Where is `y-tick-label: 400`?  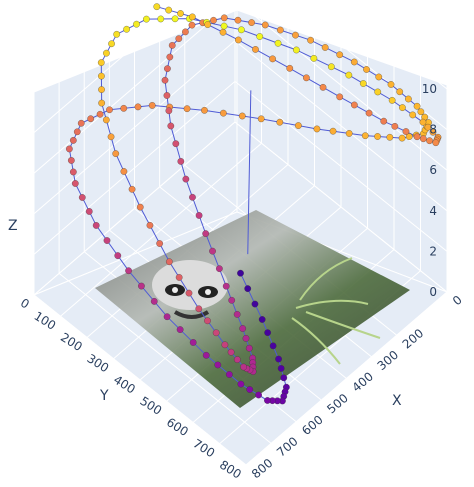
y-tick-label: 400 is located at coordinates (124, 385).